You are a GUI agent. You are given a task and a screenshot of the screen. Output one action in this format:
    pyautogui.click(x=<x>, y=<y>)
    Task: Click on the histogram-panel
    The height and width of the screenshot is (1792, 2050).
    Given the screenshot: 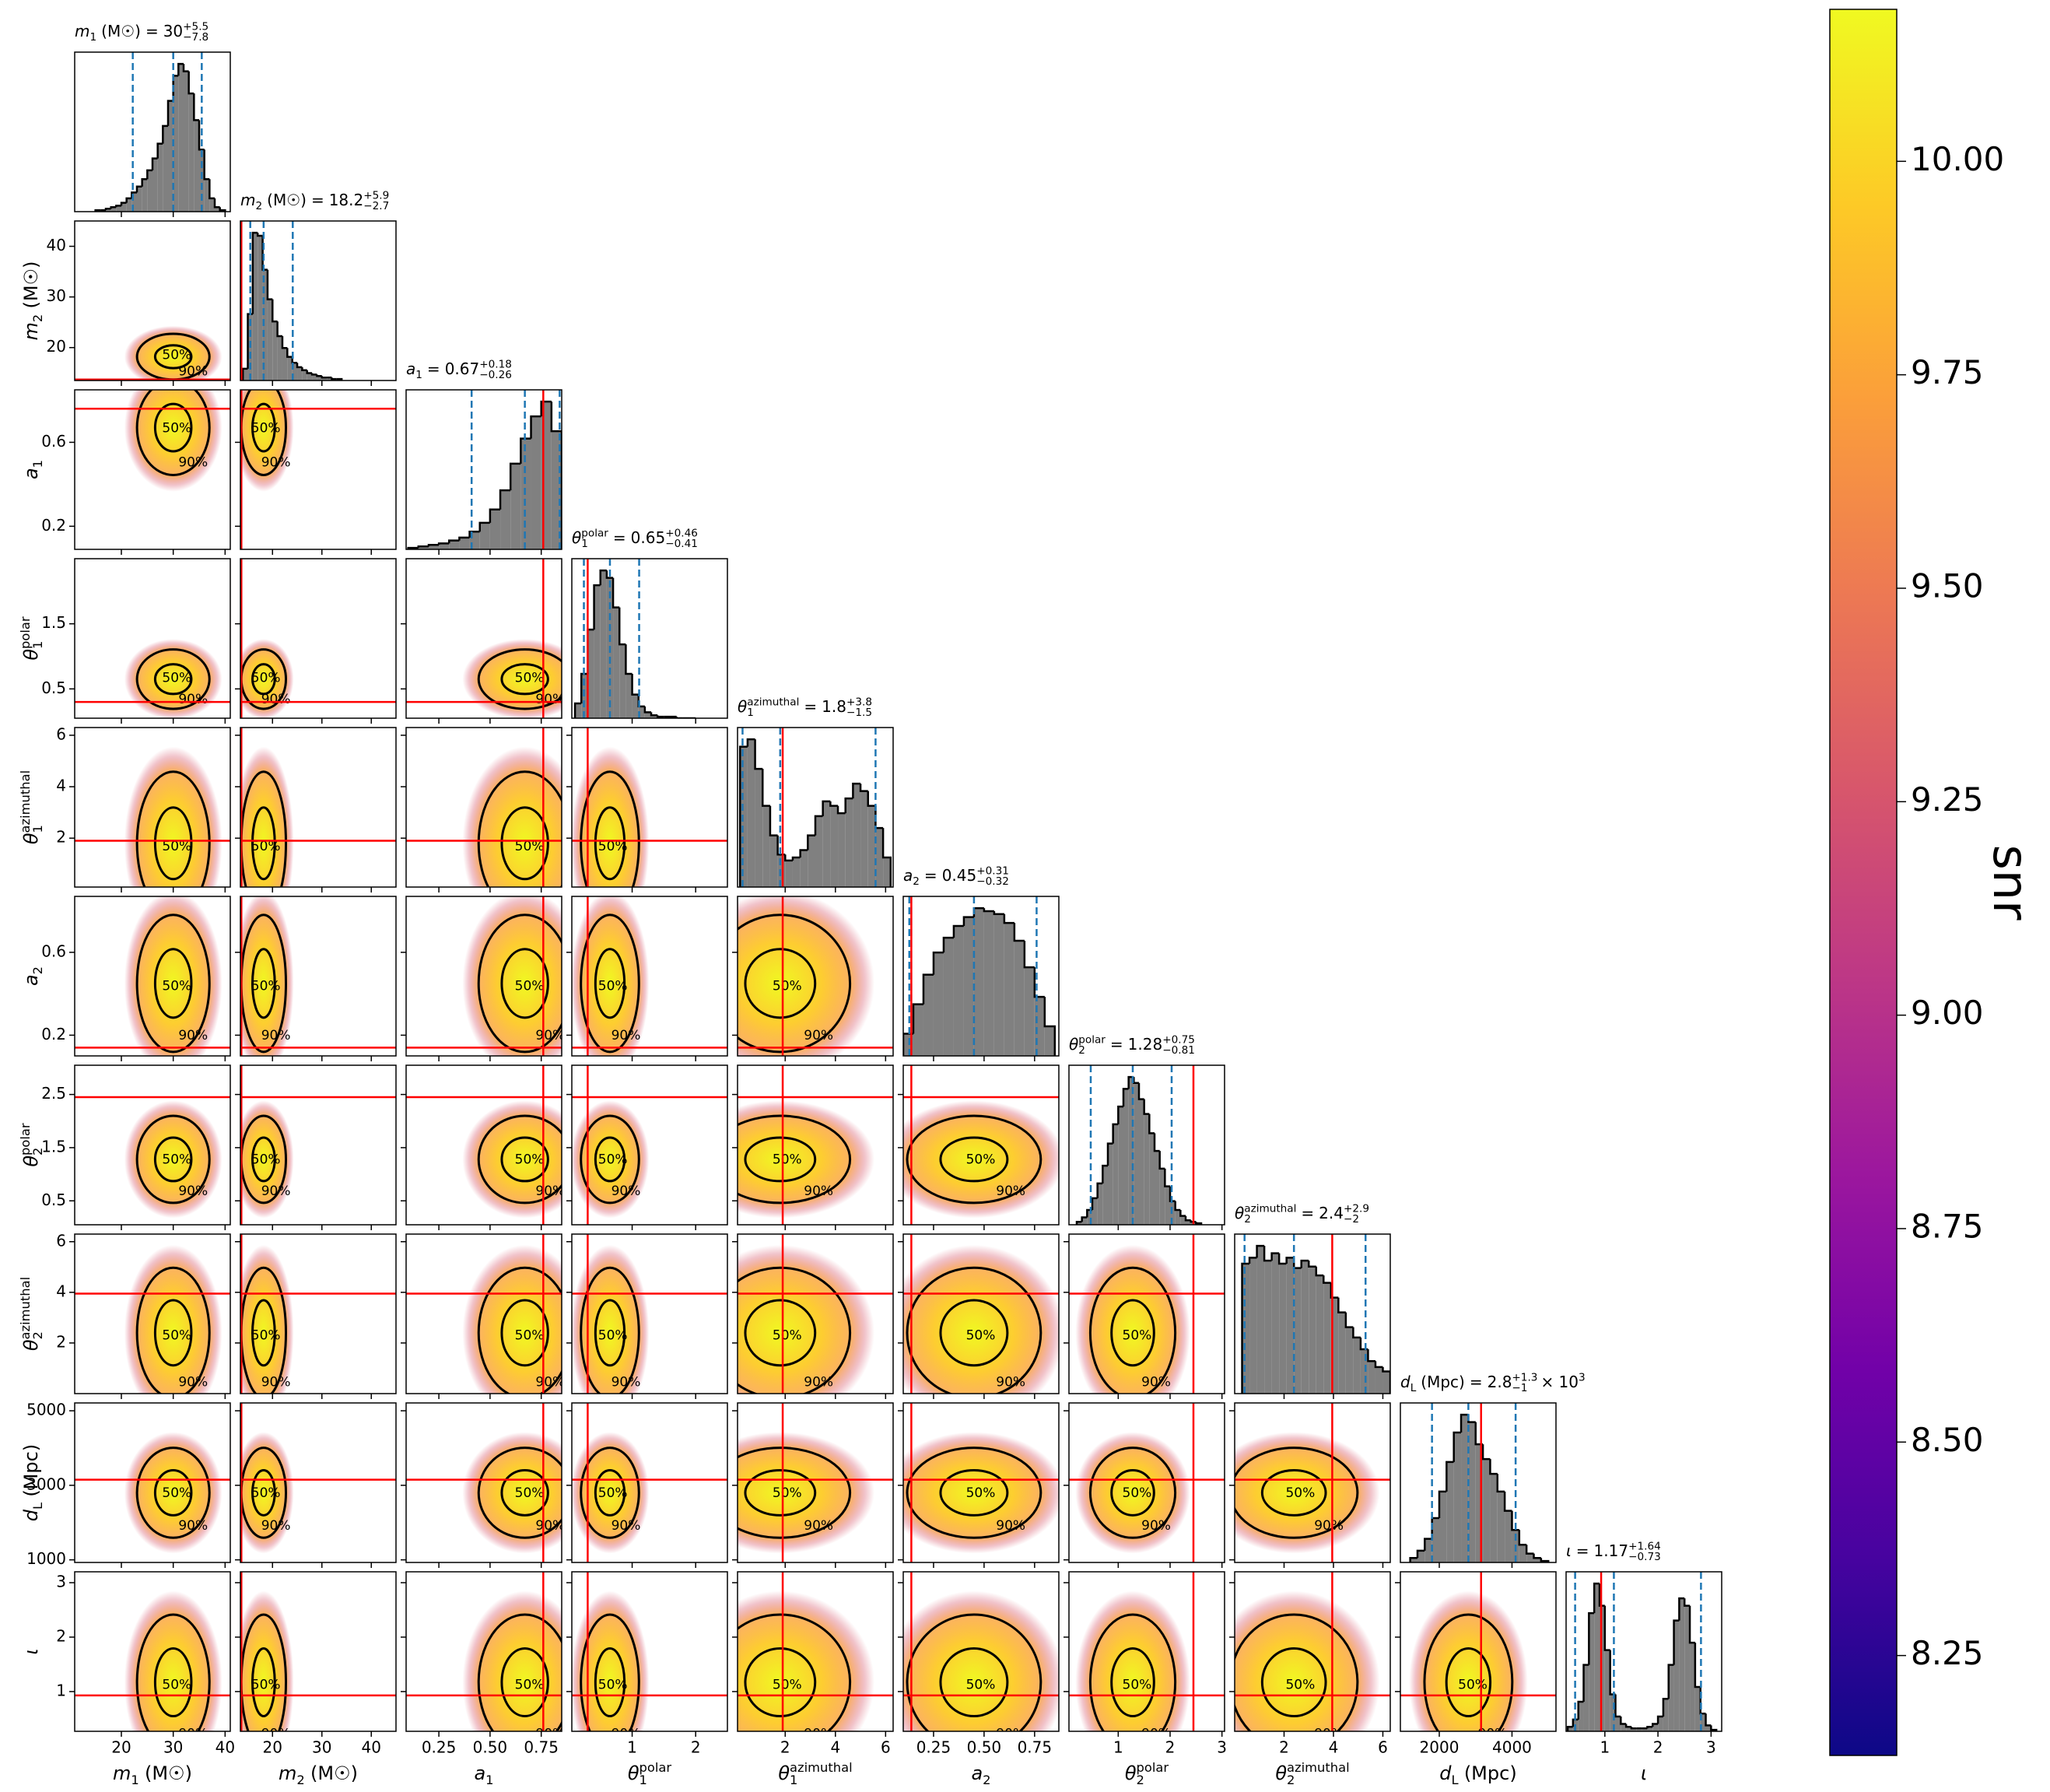 What is the action you would take?
    pyautogui.click(x=815, y=807)
    